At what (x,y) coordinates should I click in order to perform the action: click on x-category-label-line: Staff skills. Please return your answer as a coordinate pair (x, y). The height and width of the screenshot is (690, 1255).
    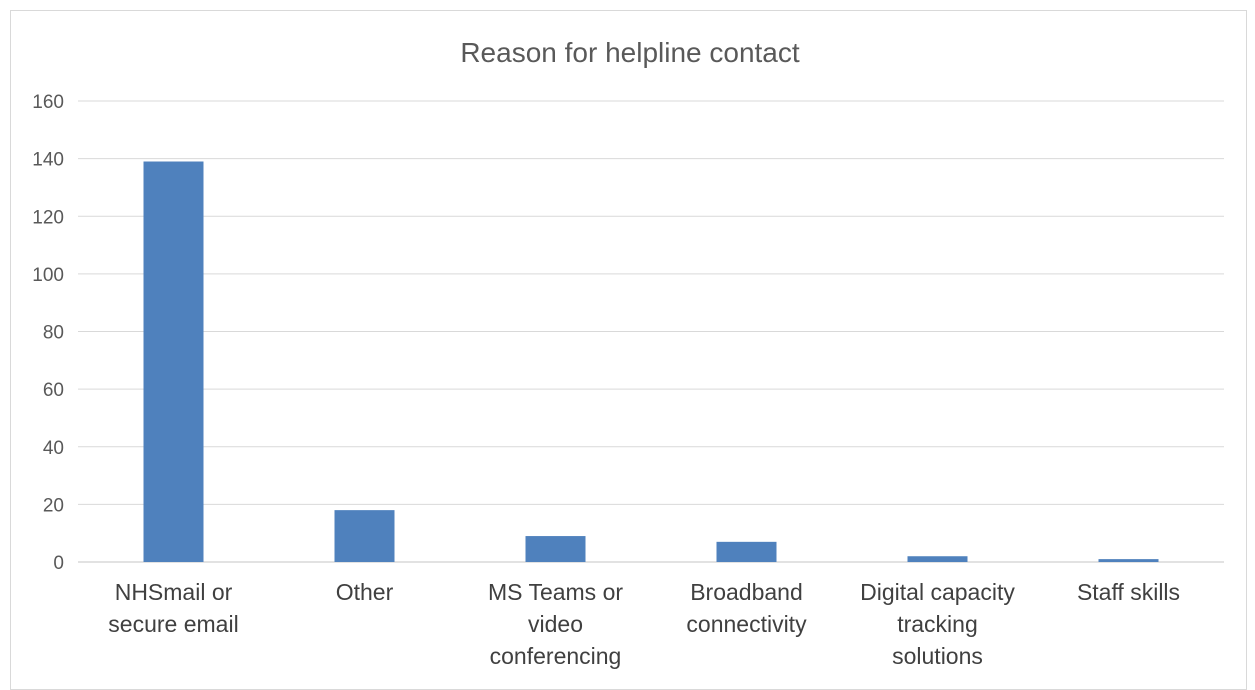
    Looking at the image, I should click on (1128, 592).